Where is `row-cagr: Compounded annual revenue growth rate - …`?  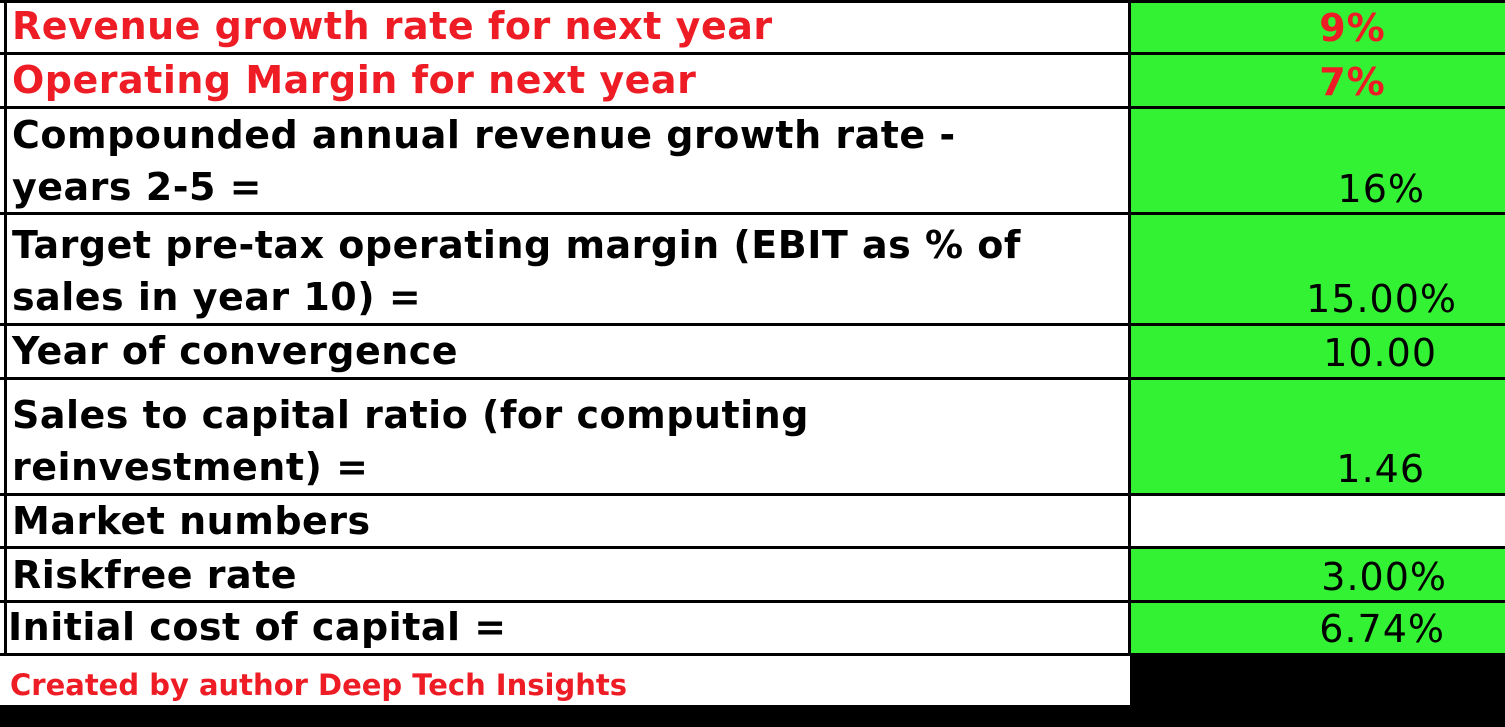 row-cagr: Compounded annual revenue growth rate - … is located at coordinates (752, 161).